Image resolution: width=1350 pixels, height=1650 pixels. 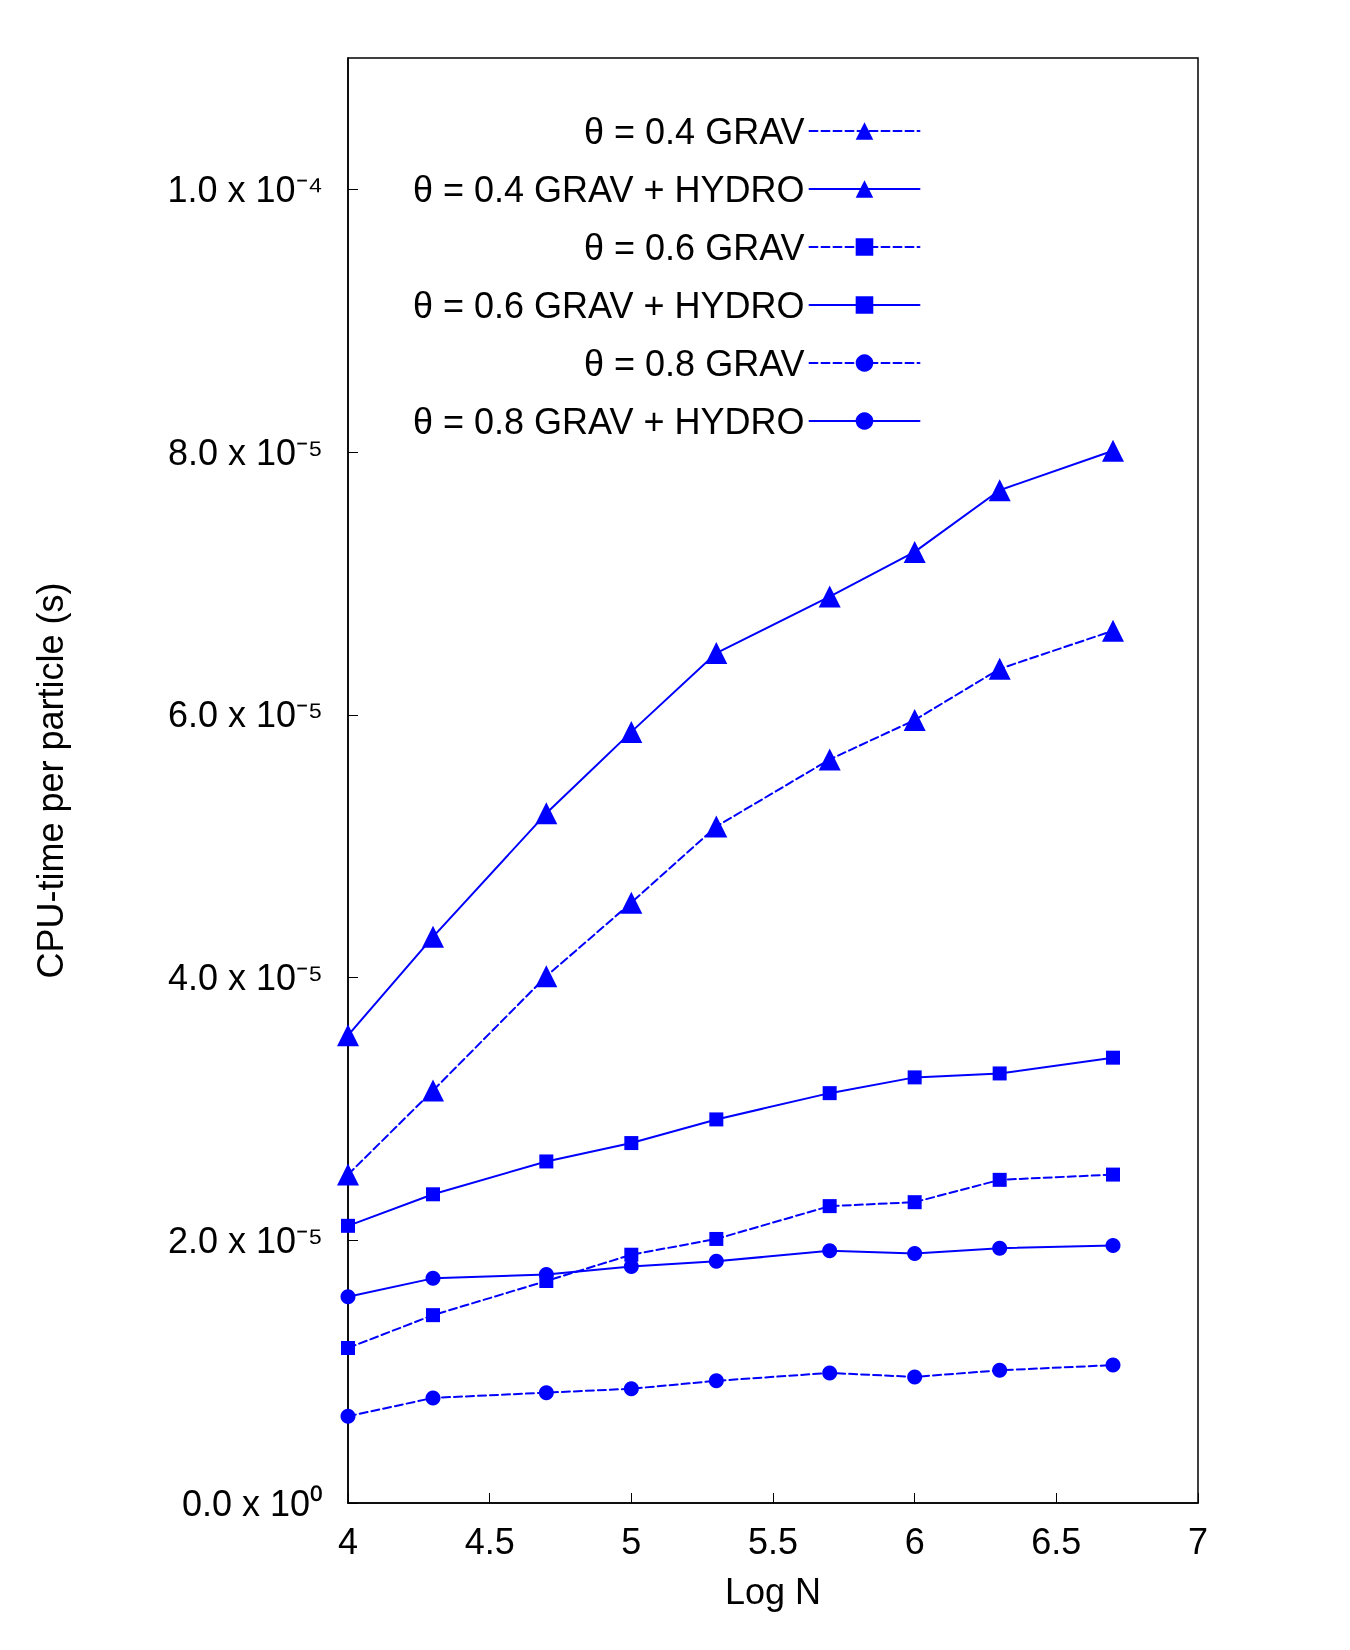 I want to click on y-tick-label: 0.0 x 10⁰, so click(x=252, y=1503).